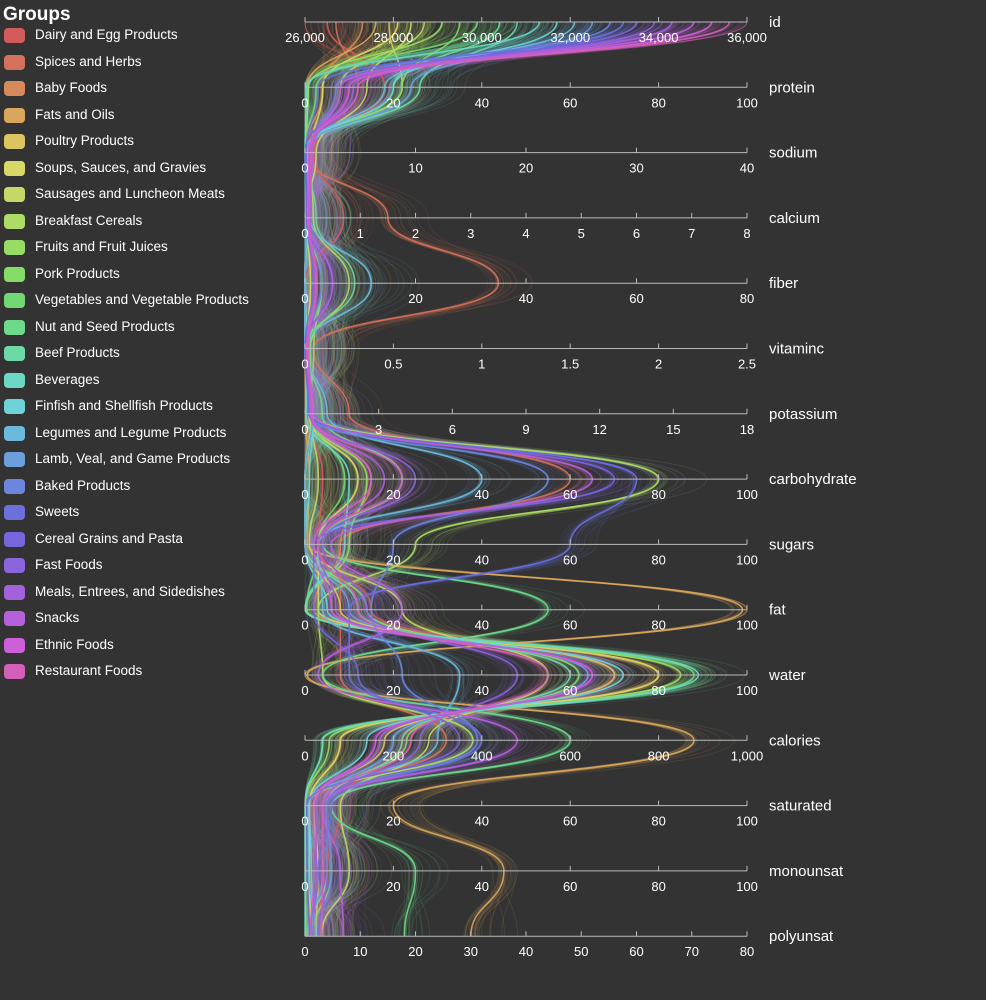  Describe the element at coordinates (543, 617) in the screenshot. I see `axis-fat: 0 20 40 60 80 100 fat` at that location.